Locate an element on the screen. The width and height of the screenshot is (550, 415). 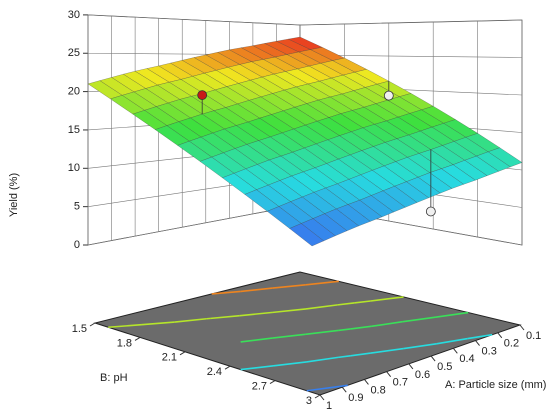
x-tick-label: 1 is located at coordinates (329, 405).